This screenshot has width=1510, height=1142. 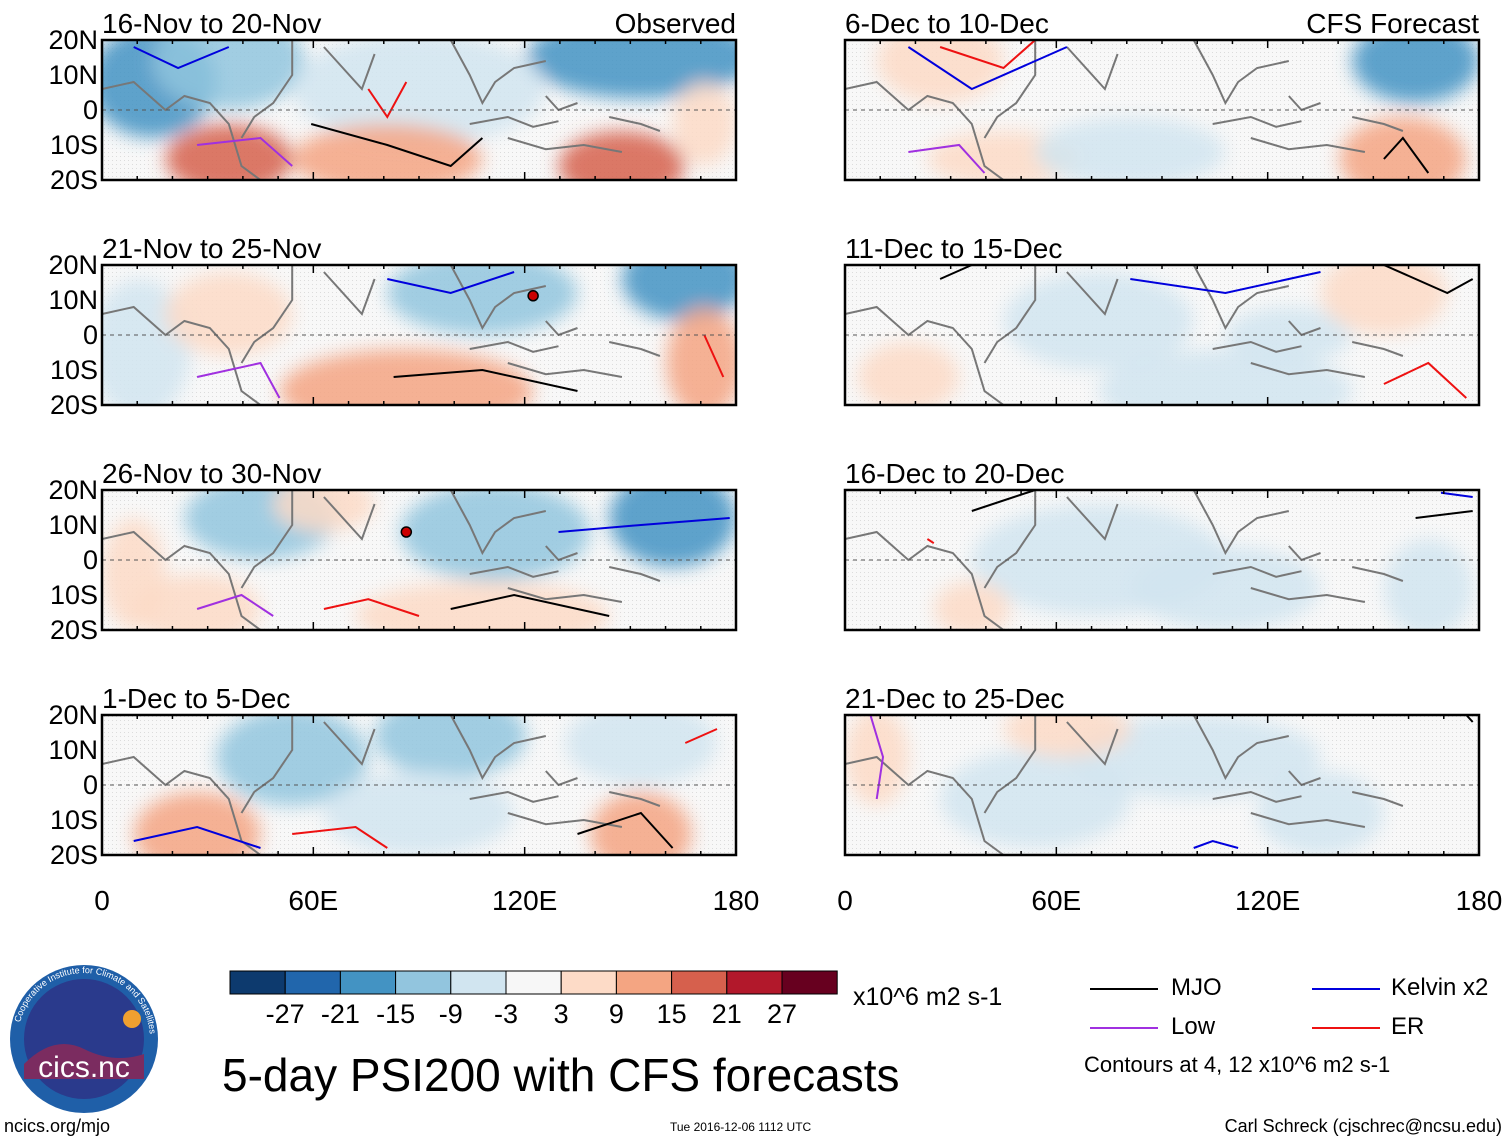 What do you see at coordinates (1363, 1126) in the screenshot?
I see `author-credit: Carl Schreck (cjschrec@ncsu.edu)` at bounding box center [1363, 1126].